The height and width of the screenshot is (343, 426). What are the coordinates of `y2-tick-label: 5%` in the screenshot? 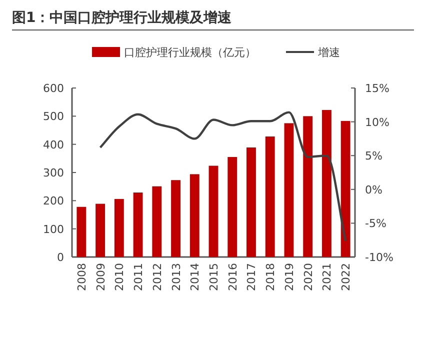 It's located at (373, 156).